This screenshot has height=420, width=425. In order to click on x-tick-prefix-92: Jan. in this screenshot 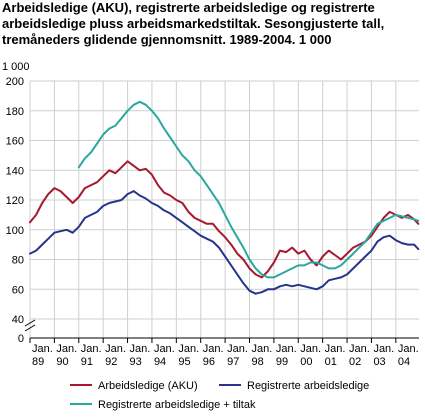, I will do `click(115, 349)`.